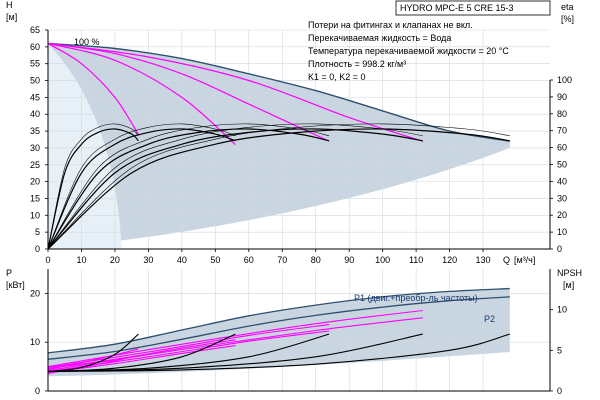 This screenshot has width=600, height=400. What do you see at coordinates (559, 249) in the screenshot?
I see `eta-tick-label-0: 0` at bounding box center [559, 249].